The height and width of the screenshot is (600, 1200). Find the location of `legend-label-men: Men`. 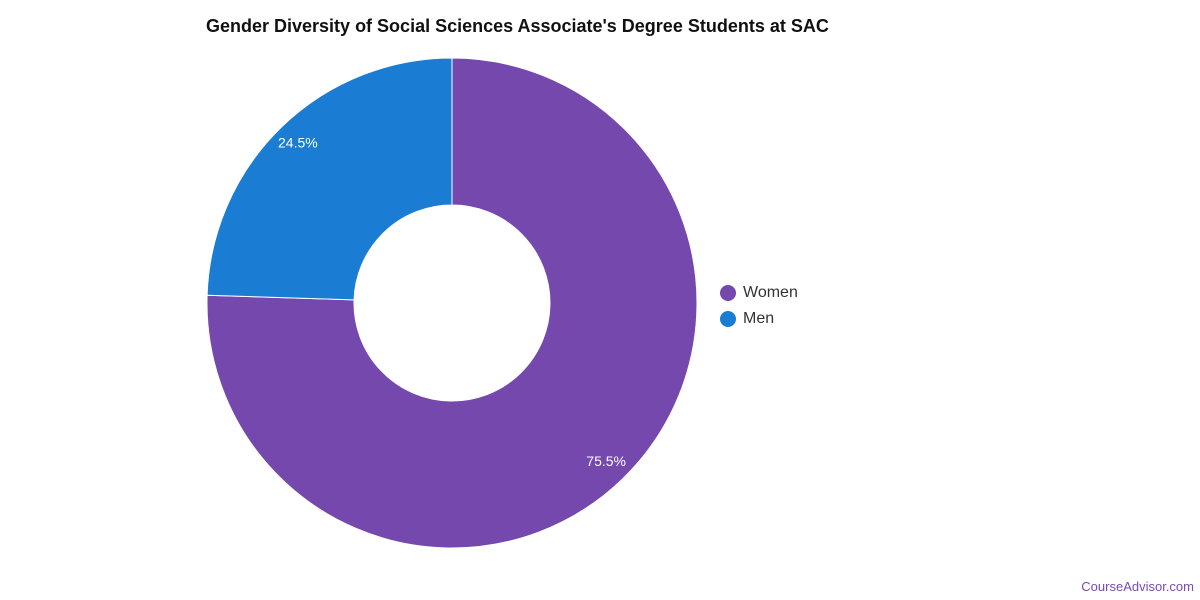

legend-label-men: Men is located at coordinates (759, 318).